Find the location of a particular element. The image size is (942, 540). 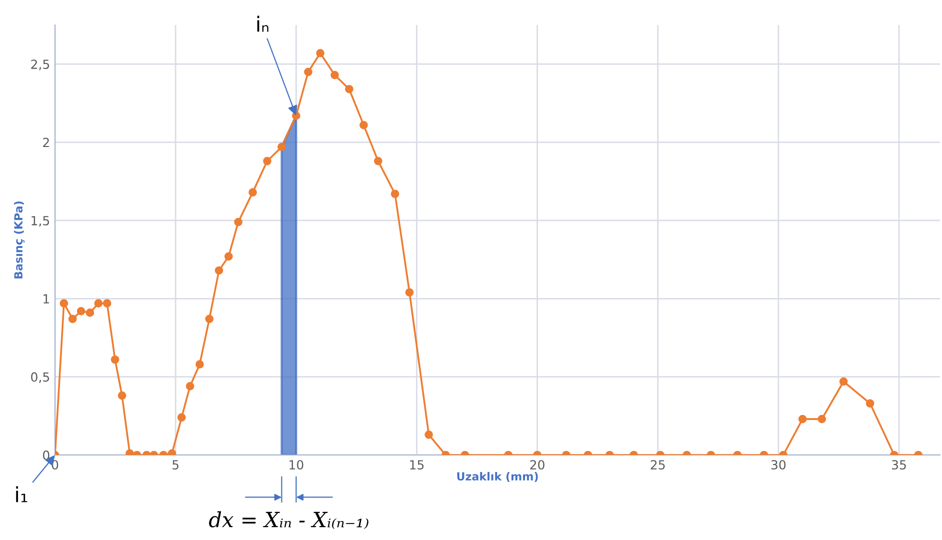

y-tick-label: 2,5 is located at coordinates (40, 65).